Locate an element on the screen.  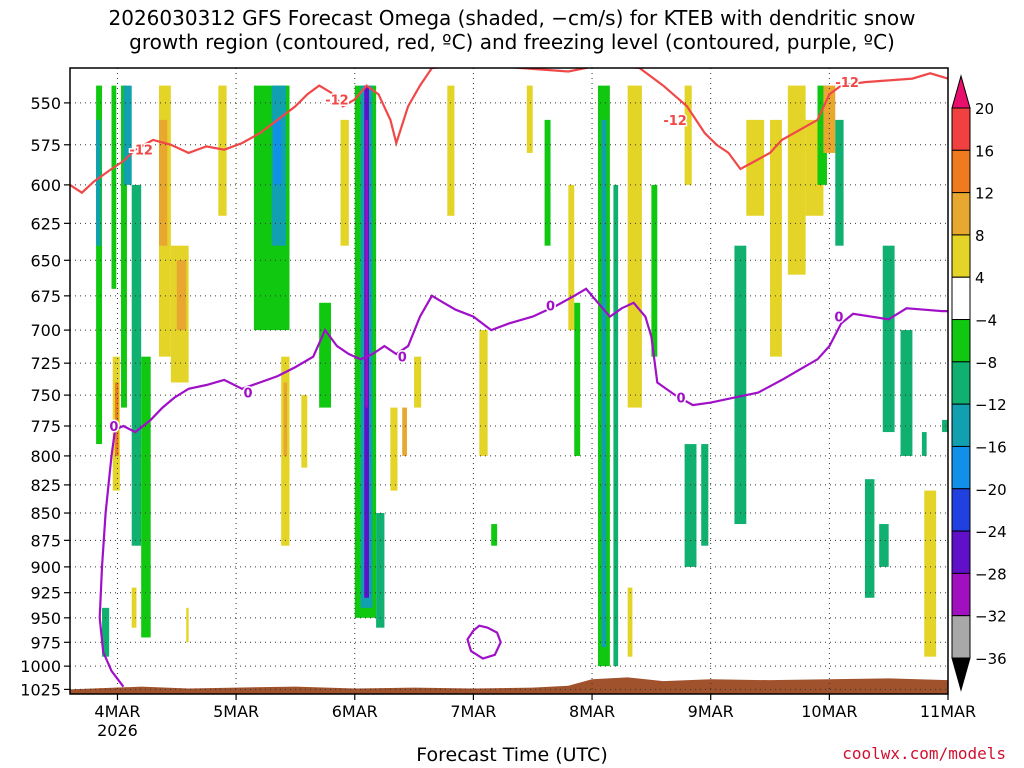
y-tick-label: 675 is located at coordinates (45, 296).